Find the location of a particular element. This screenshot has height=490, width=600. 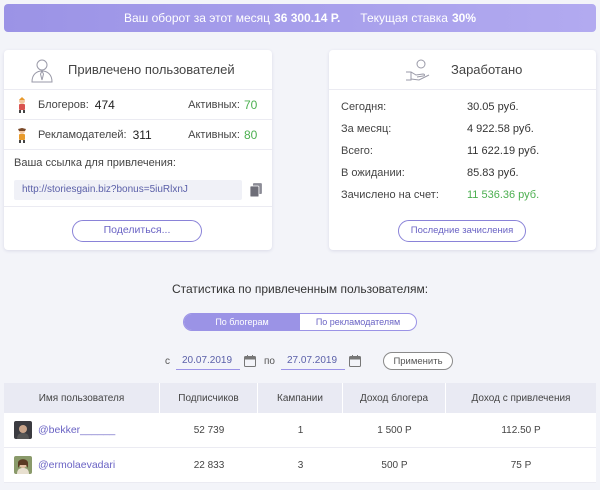

advertisers-row: Рекламодателей: 311 Активных: 80 is located at coordinates (138, 135).